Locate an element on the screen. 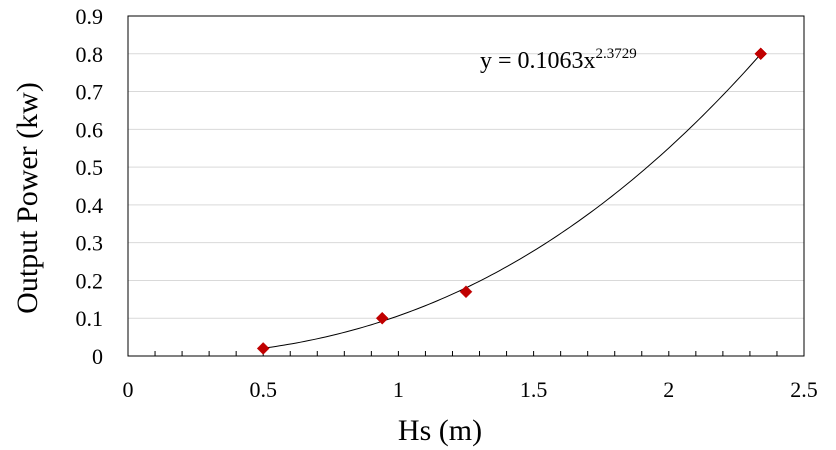 This screenshot has width=836, height=450. y-tick-label: 0.1 is located at coordinates (90, 318).